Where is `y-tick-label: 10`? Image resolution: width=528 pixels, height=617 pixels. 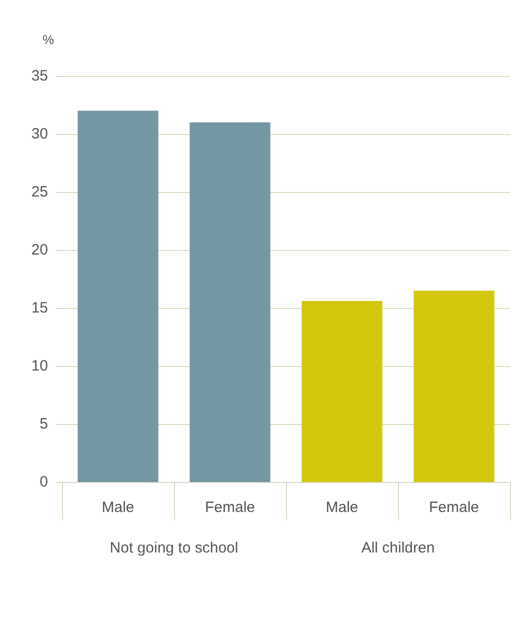 y-tick-label: 10 is located at coordinates (39, 366).